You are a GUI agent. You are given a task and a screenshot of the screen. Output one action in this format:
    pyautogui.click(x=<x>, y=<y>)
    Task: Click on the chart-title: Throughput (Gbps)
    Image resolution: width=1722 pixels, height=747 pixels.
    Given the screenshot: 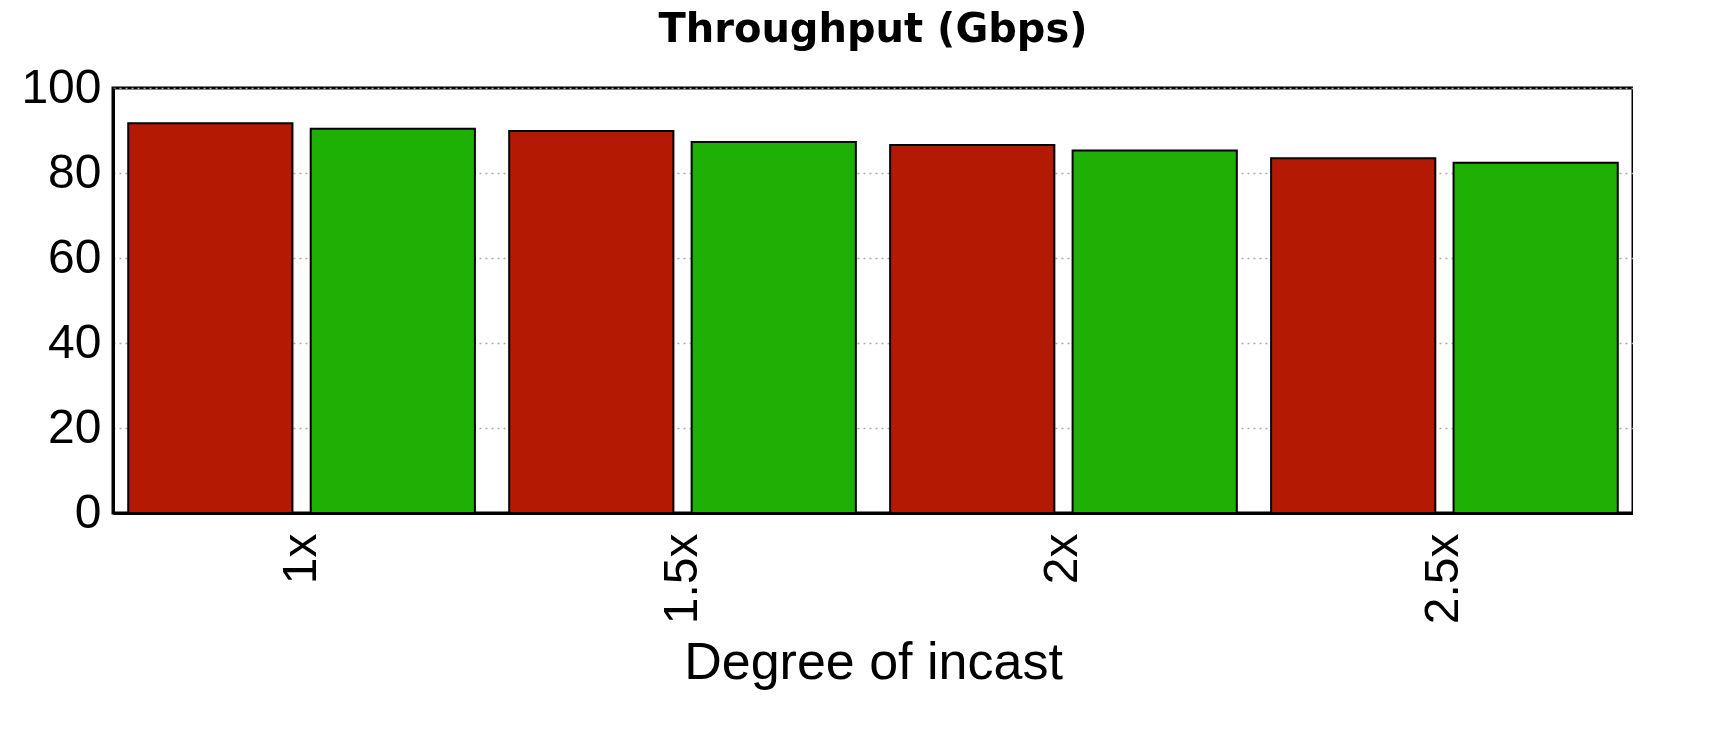 What is the action you would take?
    pyautogui.click(x=873, y=28)
    